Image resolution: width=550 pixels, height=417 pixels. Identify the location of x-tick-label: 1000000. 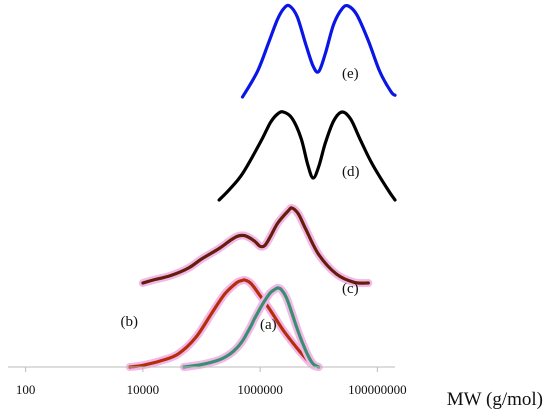
(260, 389).